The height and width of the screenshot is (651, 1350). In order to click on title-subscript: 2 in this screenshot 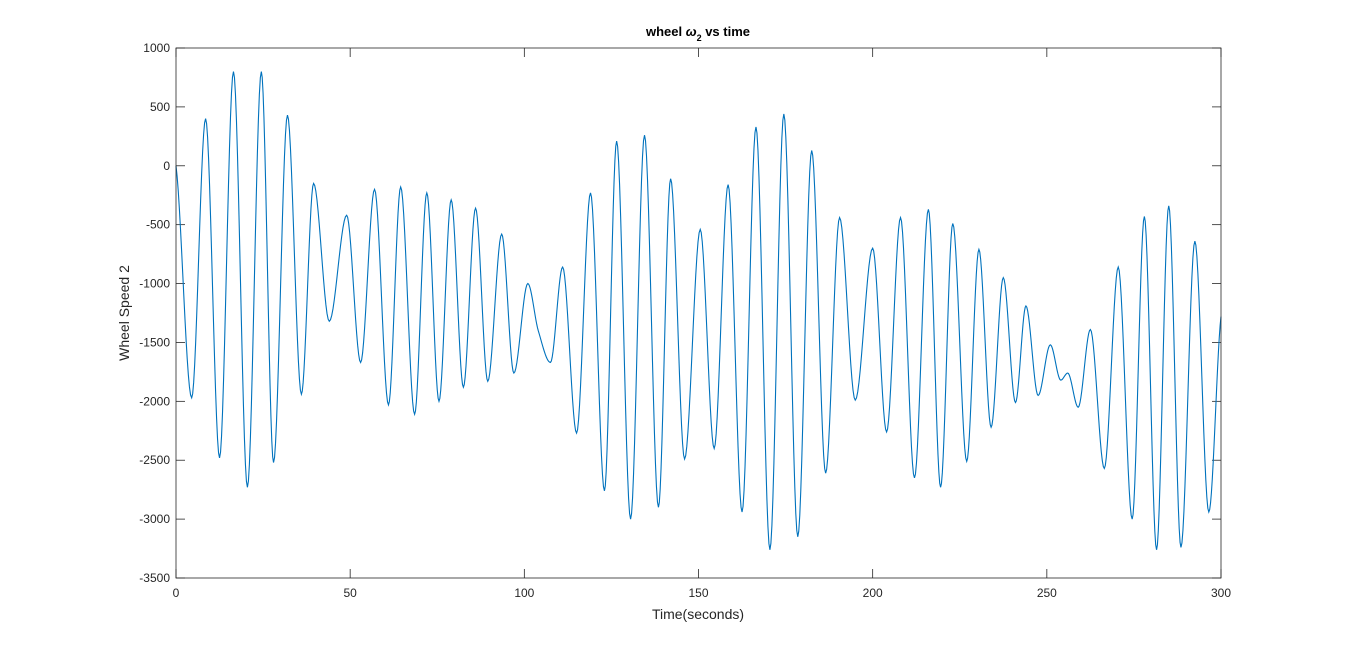, I will do `click(699, 38)`.